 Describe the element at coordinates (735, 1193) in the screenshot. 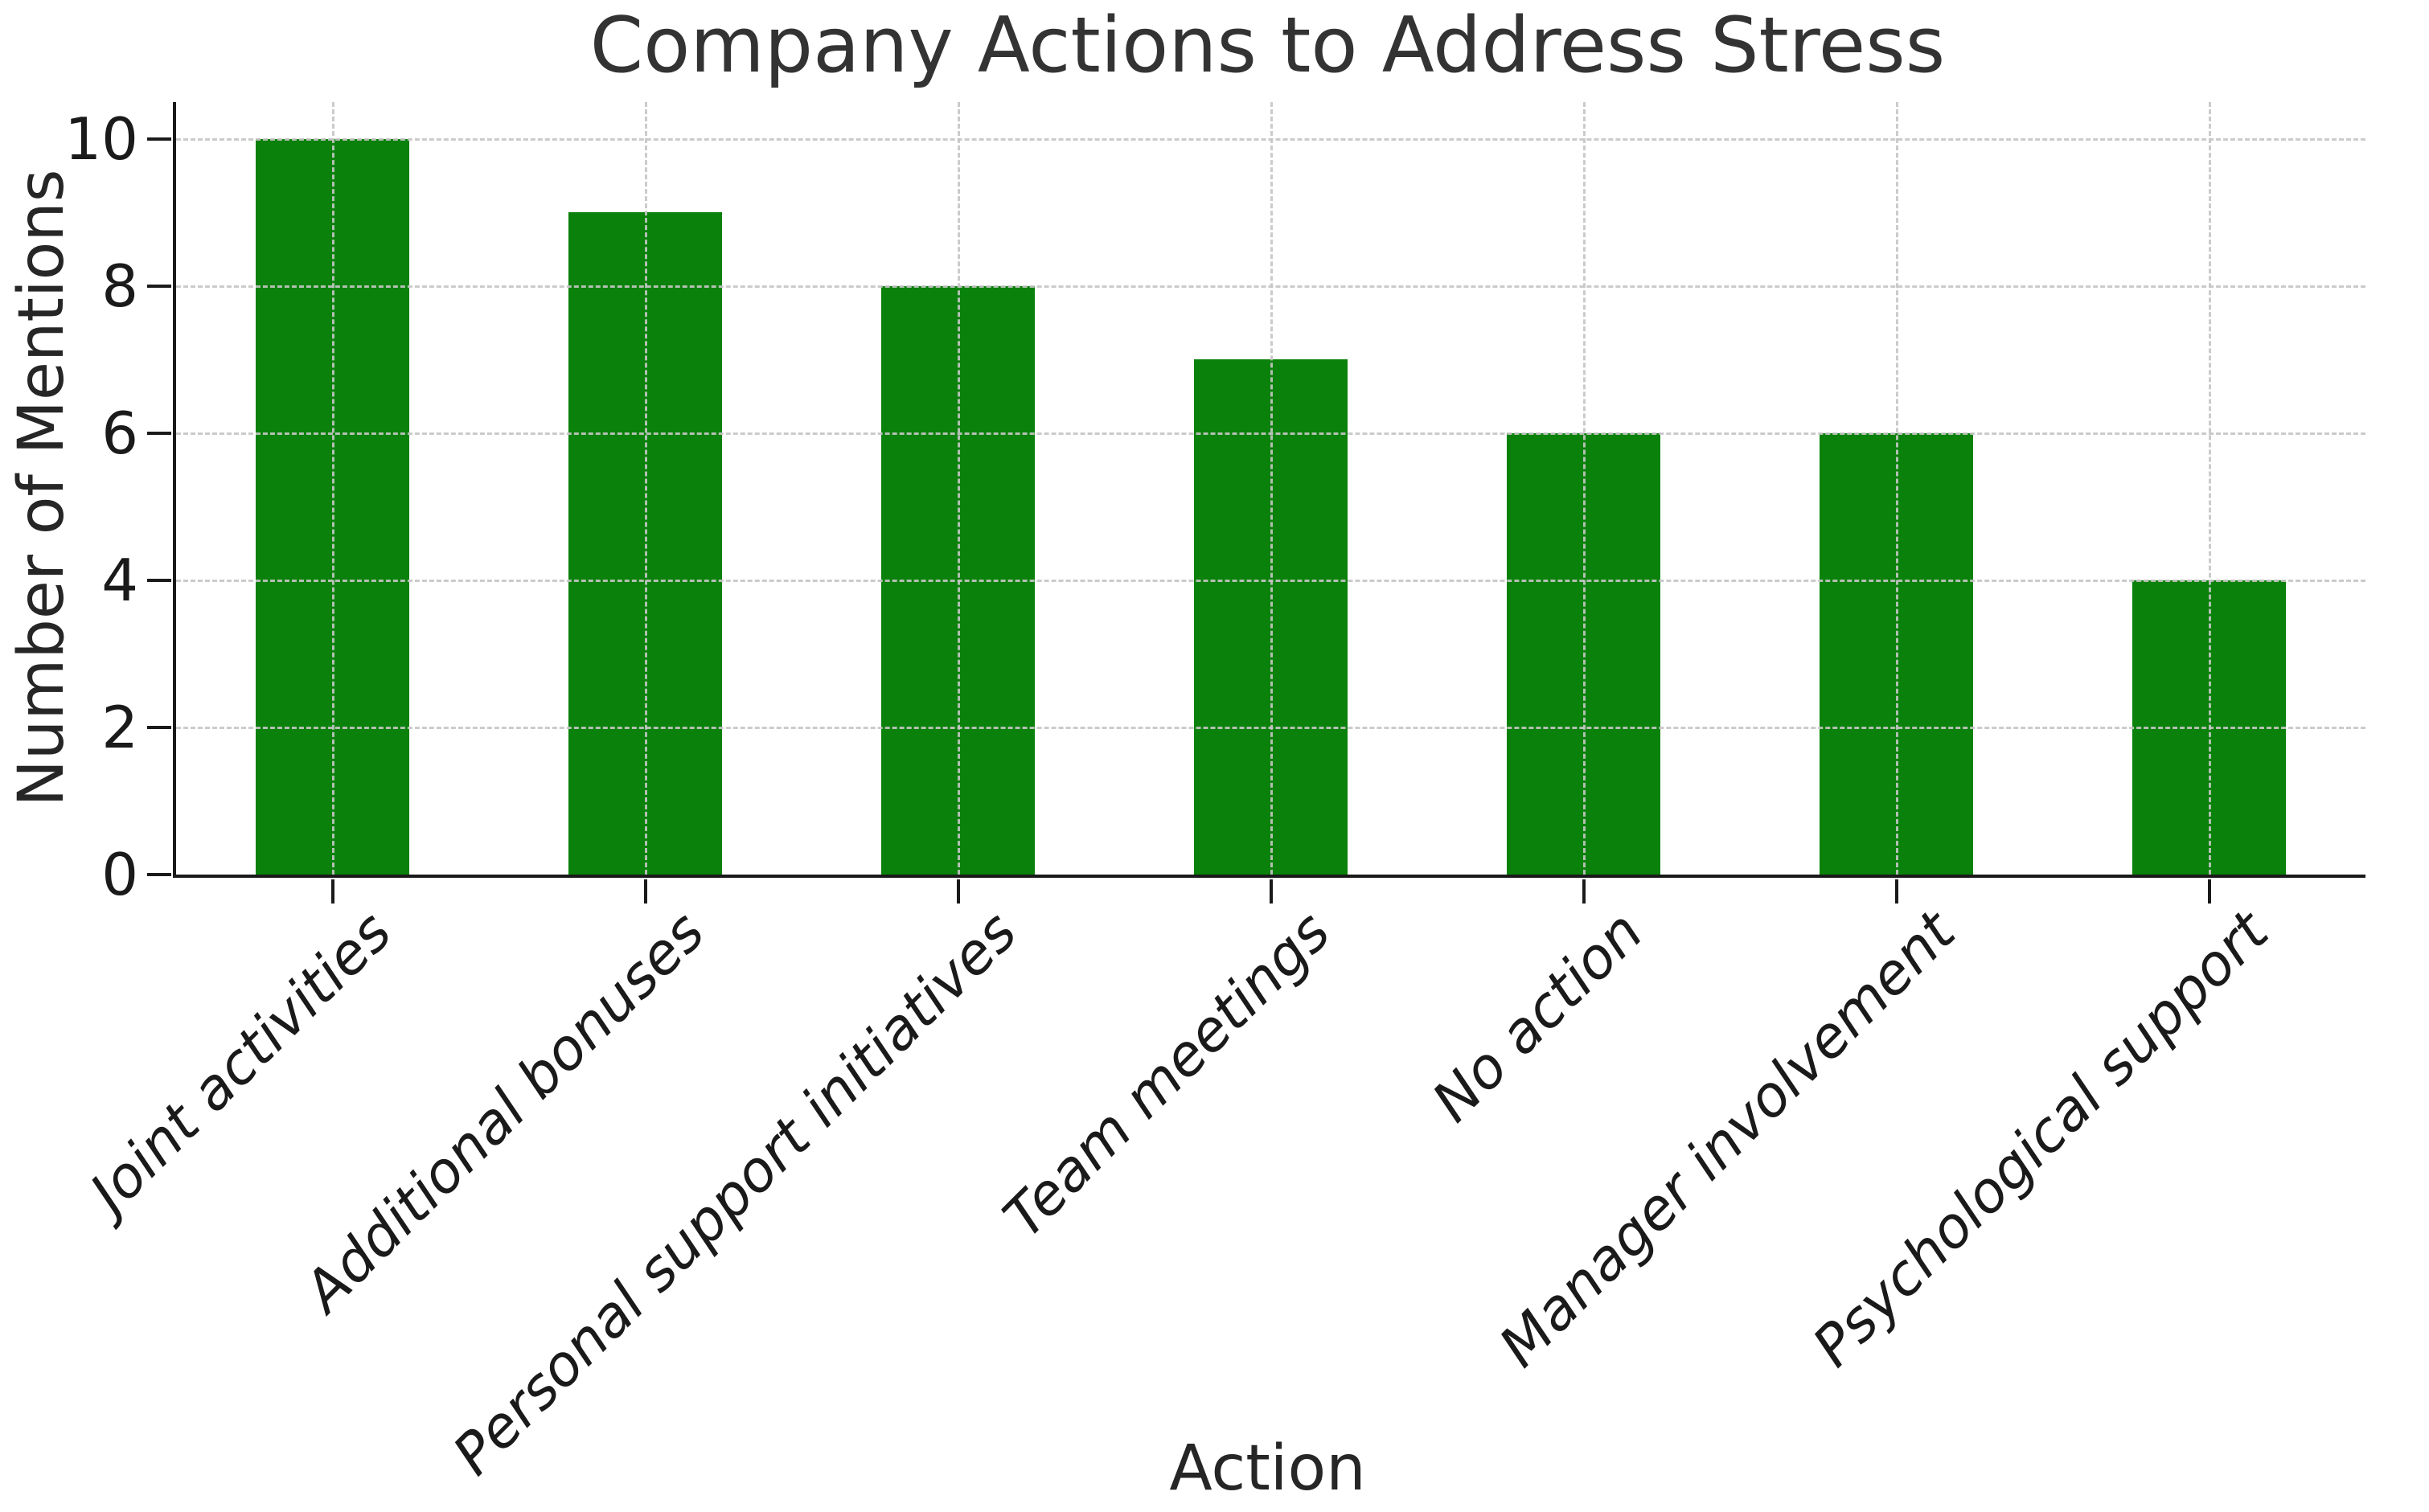

I see `x-tick-label-personal-support-initiatives: Personal support initiatives` at that location.